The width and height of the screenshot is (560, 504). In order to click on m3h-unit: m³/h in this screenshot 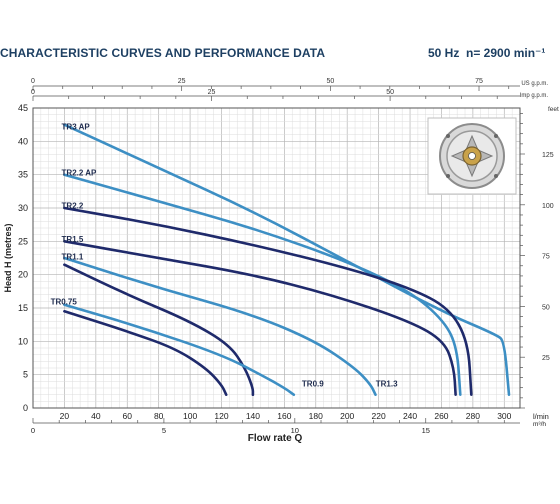, I will do `click(539, 424)`.